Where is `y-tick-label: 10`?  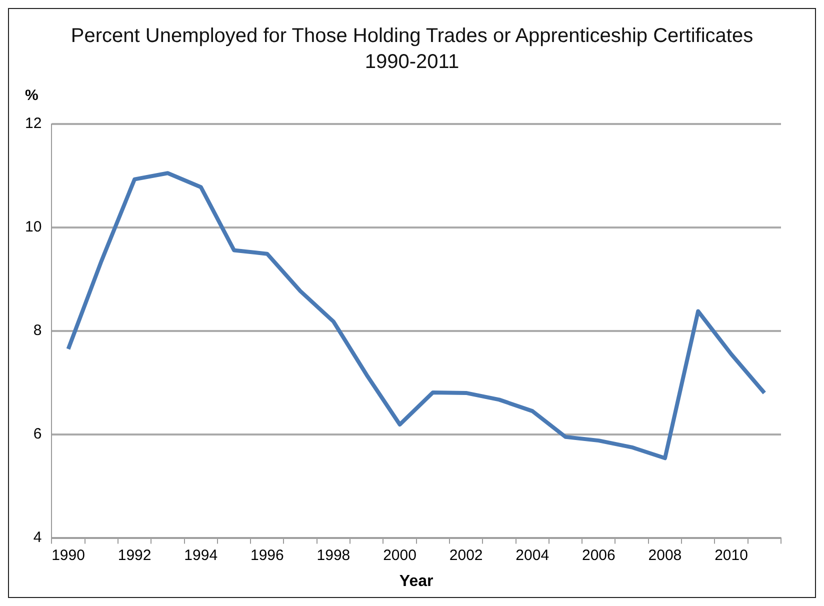
y-tick-label: 10 is located at coordinates (33, 227).